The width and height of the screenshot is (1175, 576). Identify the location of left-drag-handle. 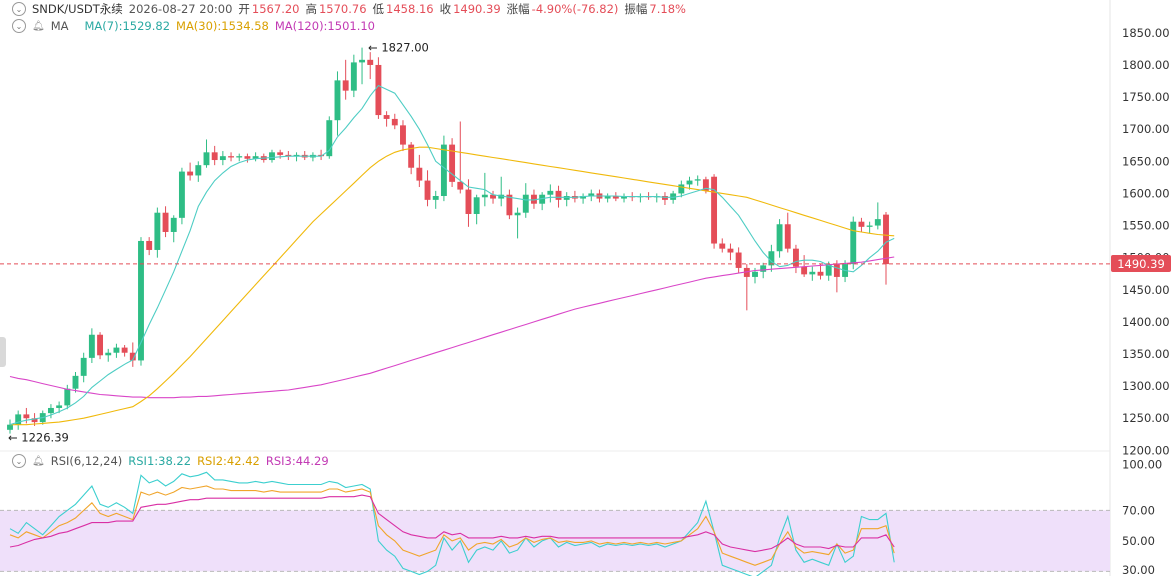
(3, 352).